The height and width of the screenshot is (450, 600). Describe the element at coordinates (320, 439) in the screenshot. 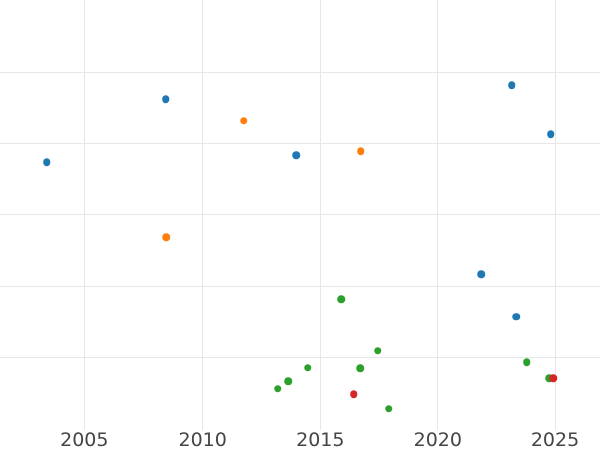

I see `x-tick-label: 2015` at that location.